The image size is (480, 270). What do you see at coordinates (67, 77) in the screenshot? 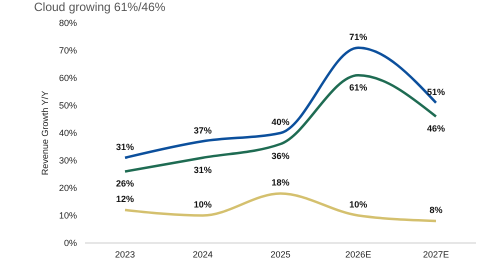
I see `y-tick-label: 60%` at bounding box center [67, 77].